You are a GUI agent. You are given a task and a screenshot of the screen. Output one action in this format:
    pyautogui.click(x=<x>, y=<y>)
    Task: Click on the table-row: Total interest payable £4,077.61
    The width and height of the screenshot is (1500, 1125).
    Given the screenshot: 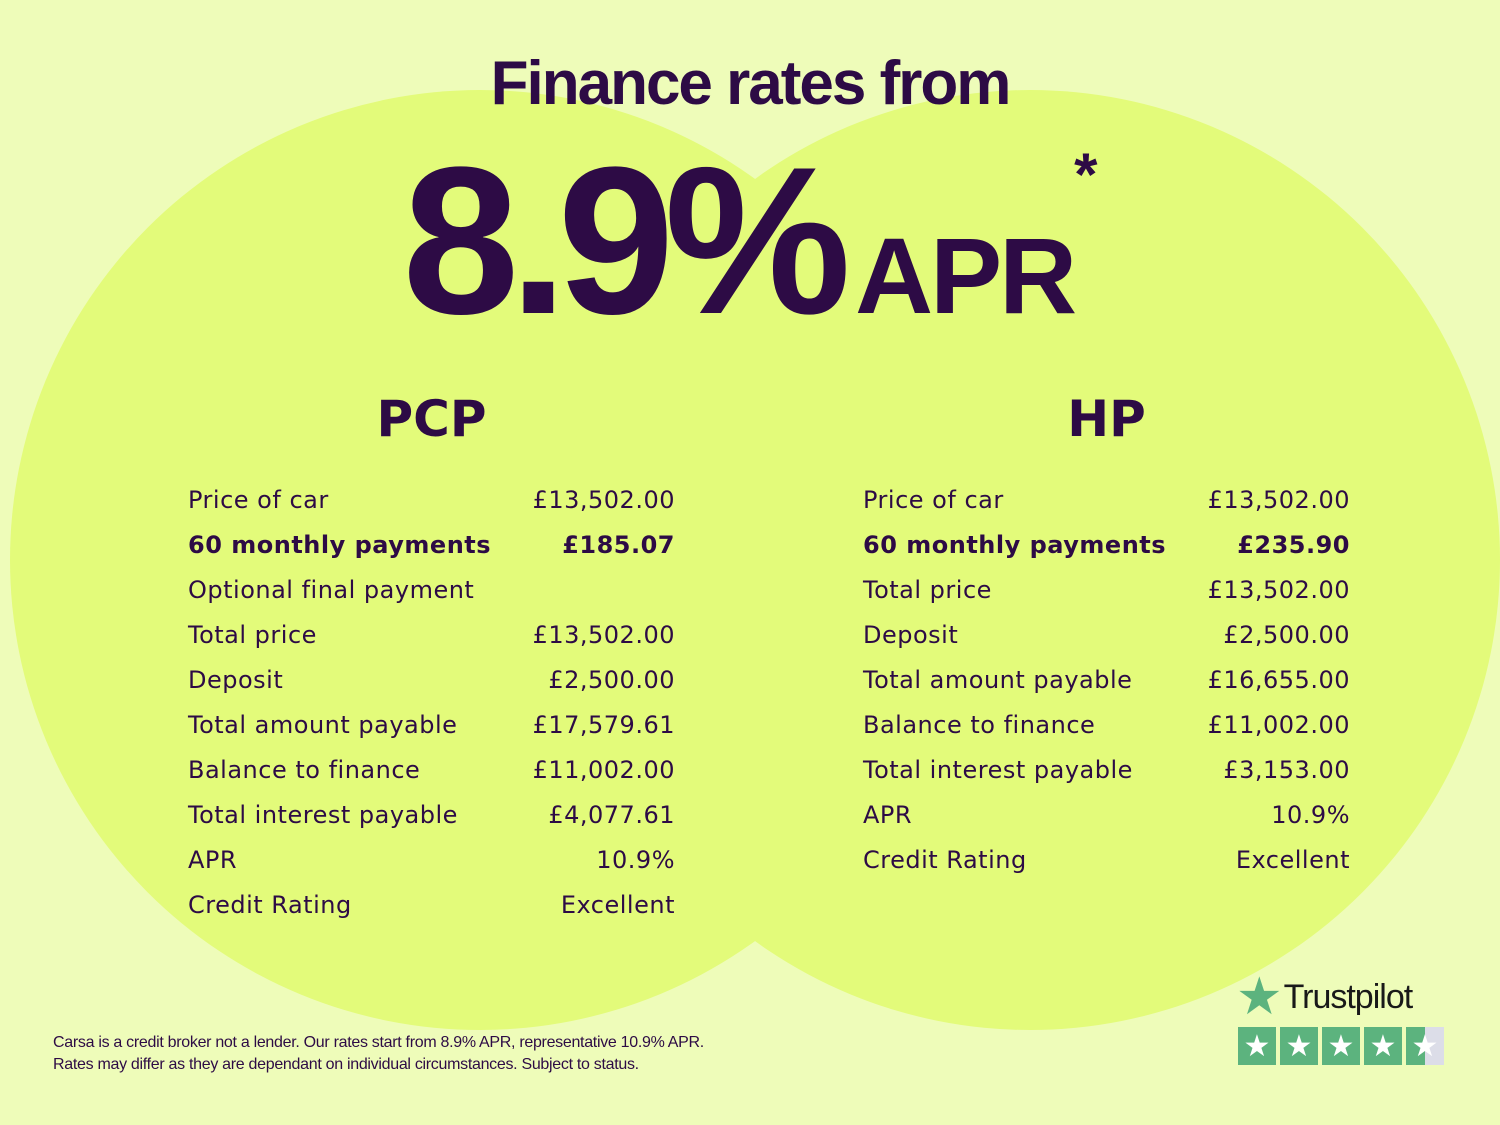 What is the action you would take?
    pyautogui.click(x=431, y=815)
    